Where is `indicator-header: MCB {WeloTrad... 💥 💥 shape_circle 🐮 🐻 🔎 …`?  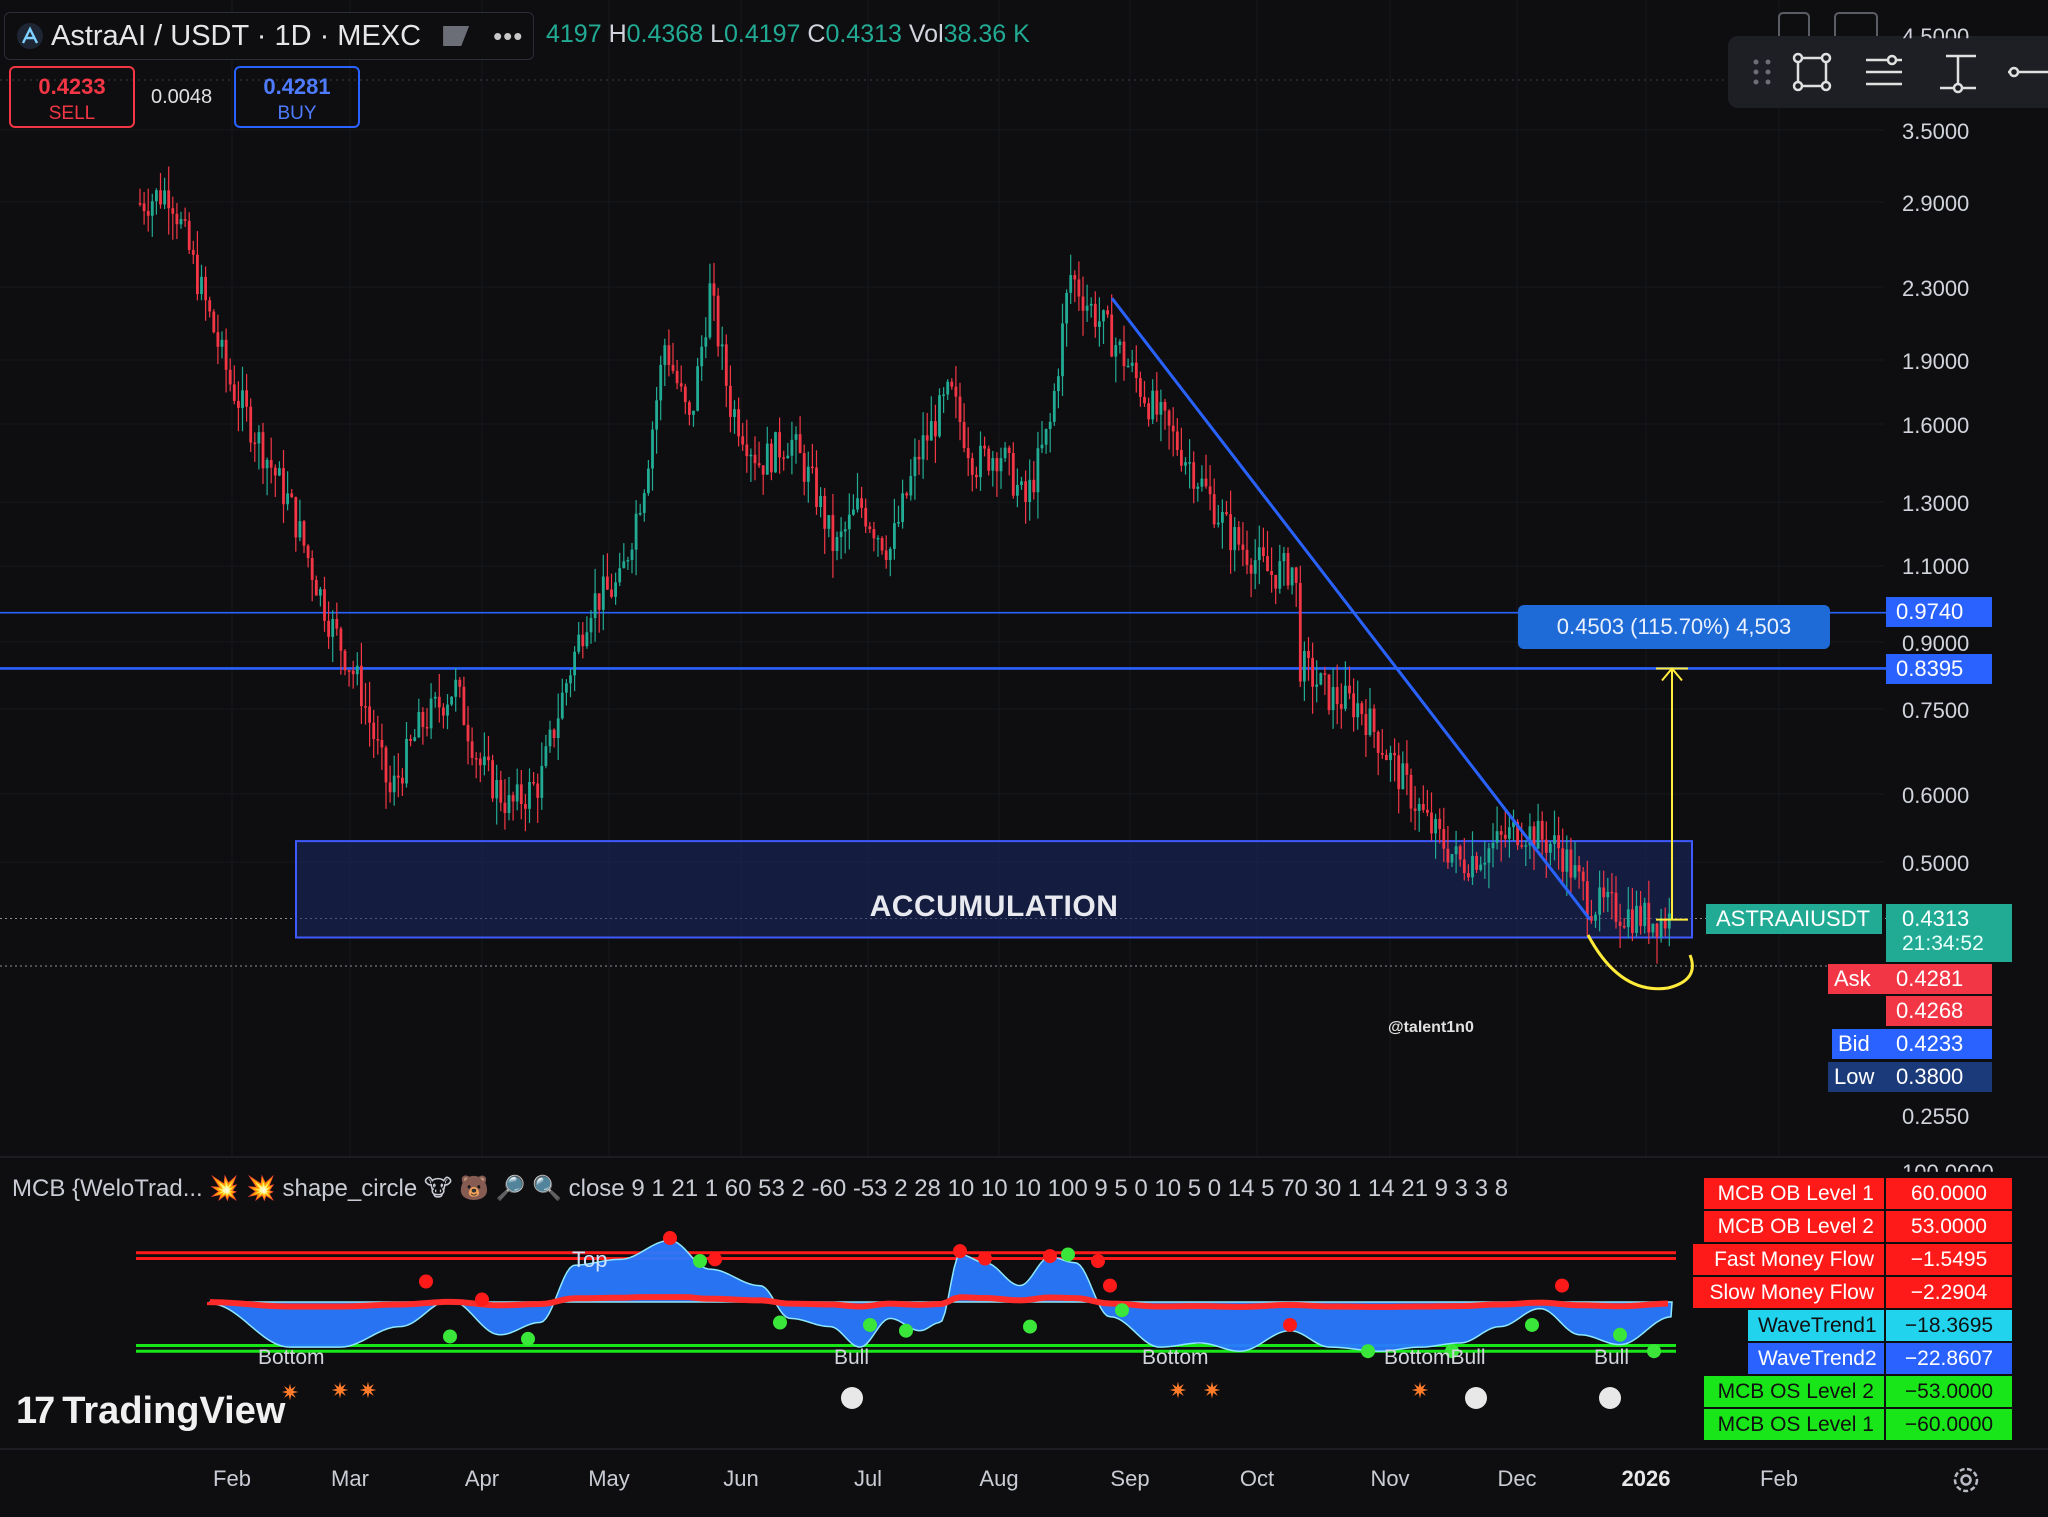 indicator-header: MCB {WeloTrad... 💥 💥 shape_circle 🐮 🐻 🔎 … is located at coordinates (760, 1188).